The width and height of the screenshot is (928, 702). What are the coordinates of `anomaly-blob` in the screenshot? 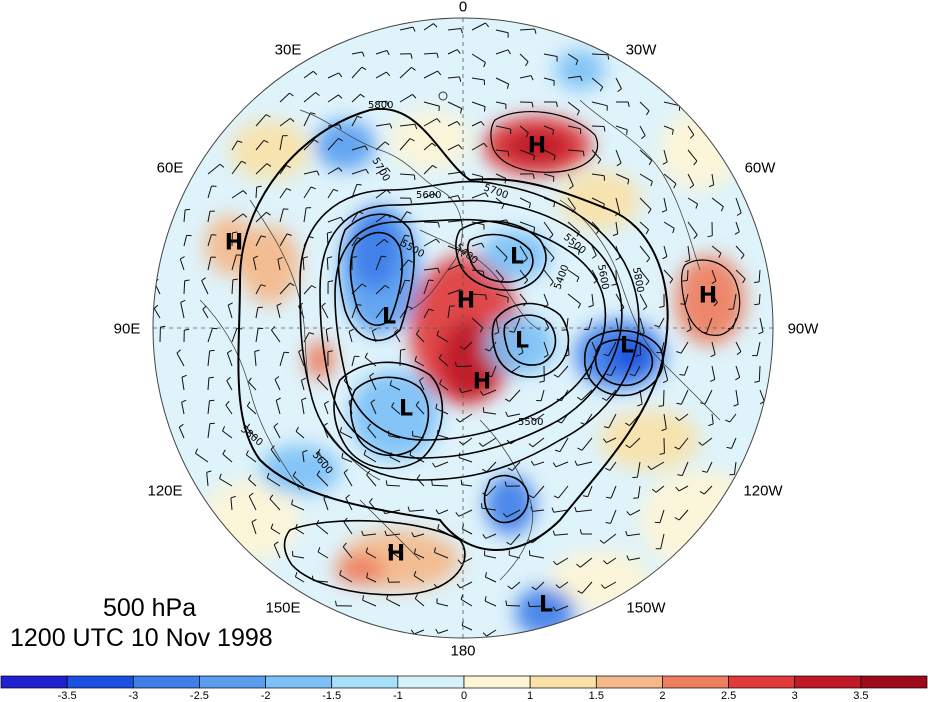 It's located at (395, 415).